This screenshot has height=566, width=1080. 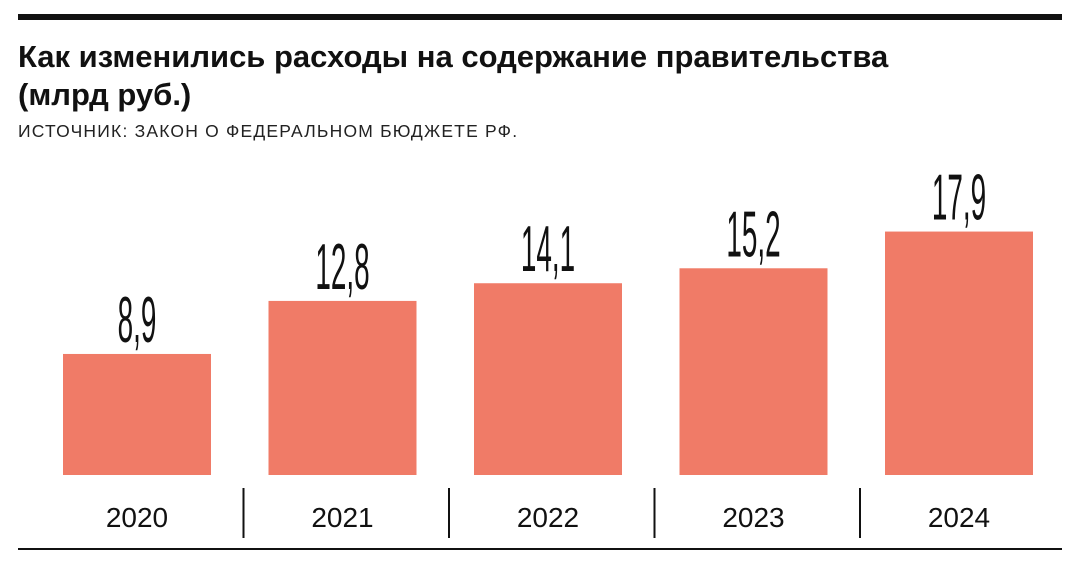 I want to click on value-label-2023: 15,2, so click(x=753, y=234).